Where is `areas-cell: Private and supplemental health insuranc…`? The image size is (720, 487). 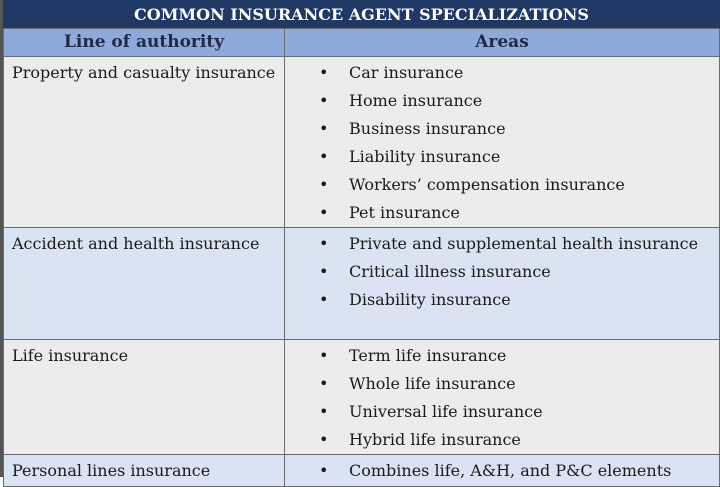 areas-cell: Private and supplemental health insuranc… is located at coordinates (502, 283).